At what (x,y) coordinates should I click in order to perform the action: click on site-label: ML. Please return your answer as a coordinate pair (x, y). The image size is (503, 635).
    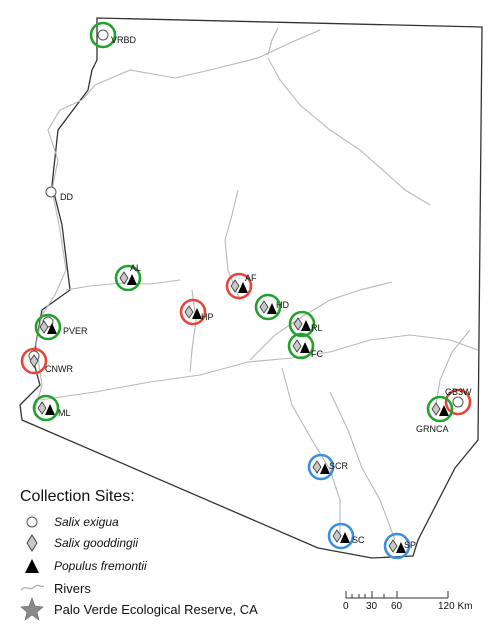
    Looking at the image, I should click on (64, 413).